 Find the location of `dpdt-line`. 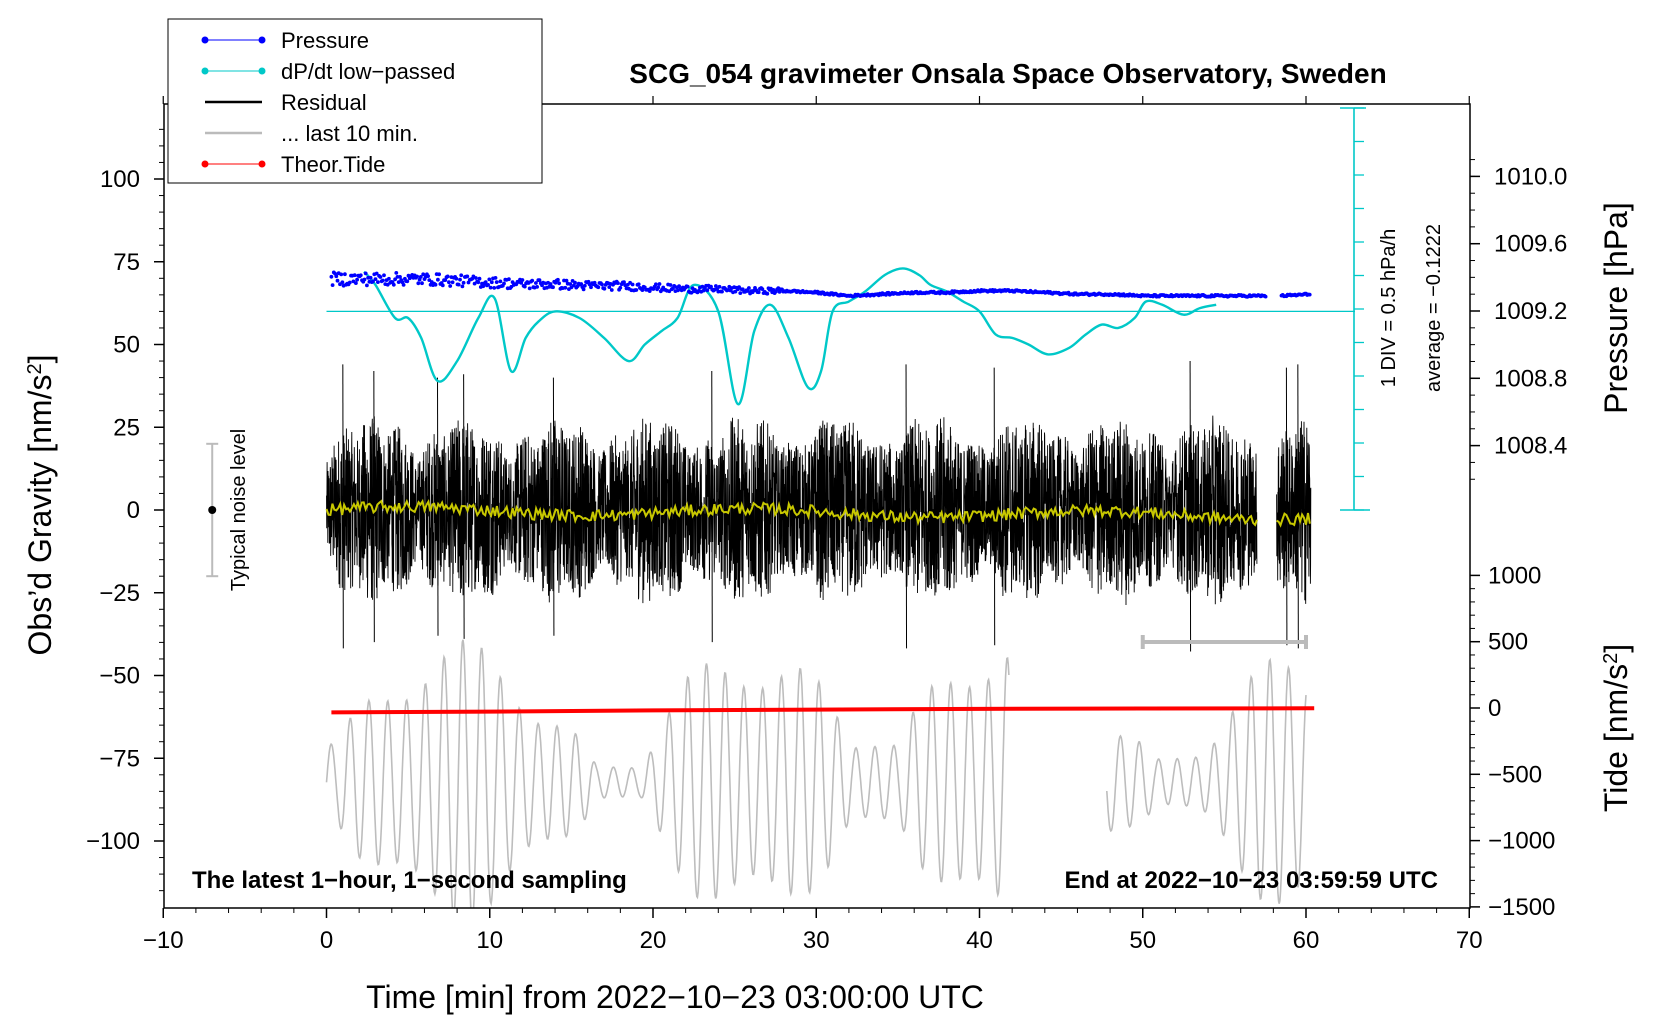

dpdt-line is located at coordinates (790, 336).